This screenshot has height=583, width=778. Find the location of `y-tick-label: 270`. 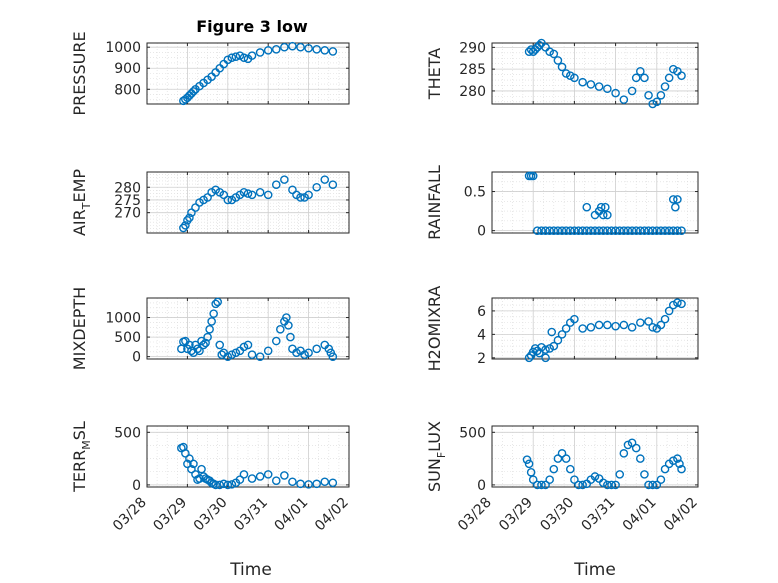

y-tick-label: 270 is located at coordinates (127, 214).